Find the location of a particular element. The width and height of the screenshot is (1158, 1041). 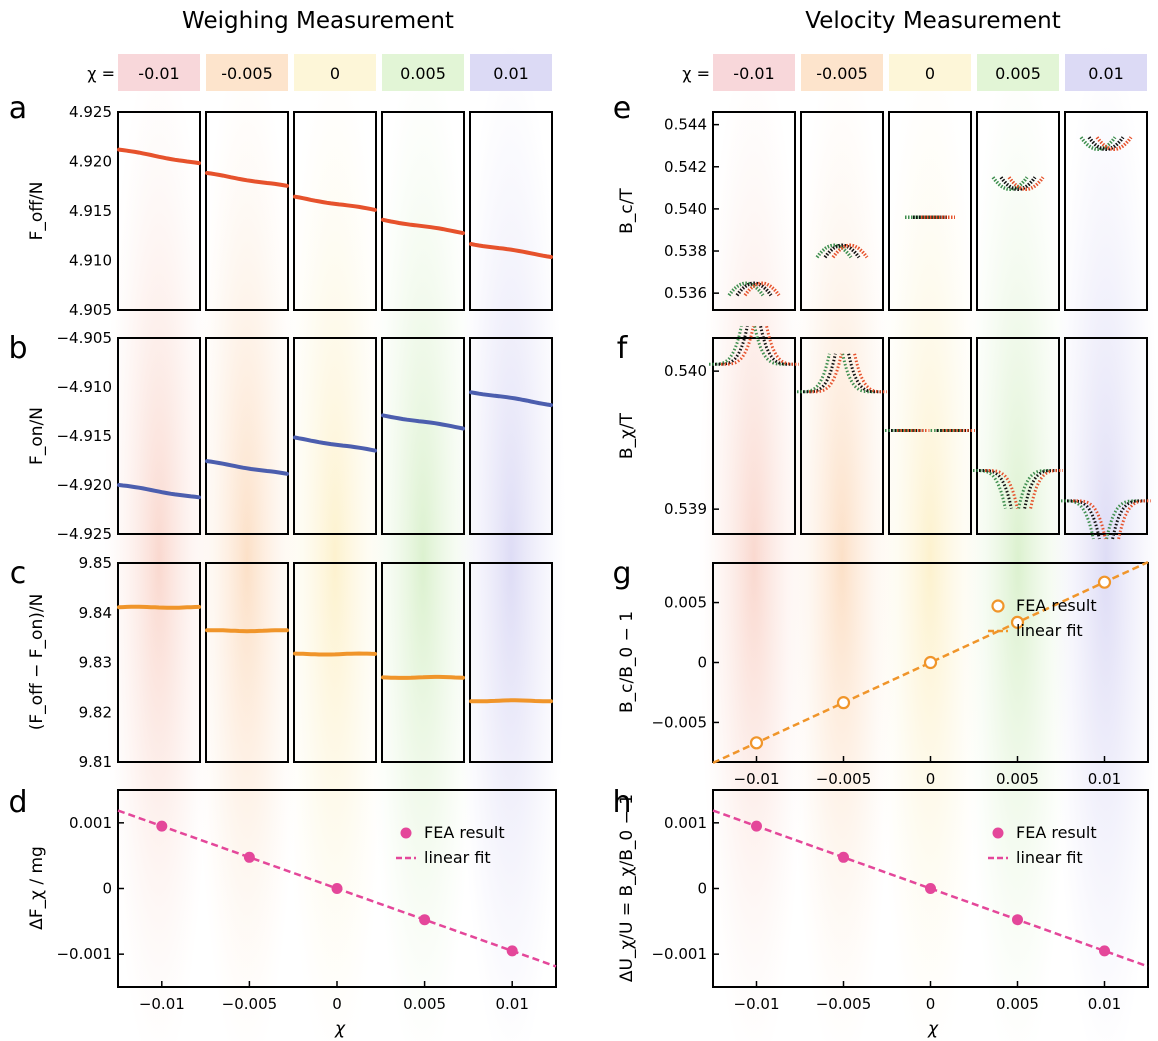

panel-d-xtick: 0.005 is located at coordinates (424, 1004).